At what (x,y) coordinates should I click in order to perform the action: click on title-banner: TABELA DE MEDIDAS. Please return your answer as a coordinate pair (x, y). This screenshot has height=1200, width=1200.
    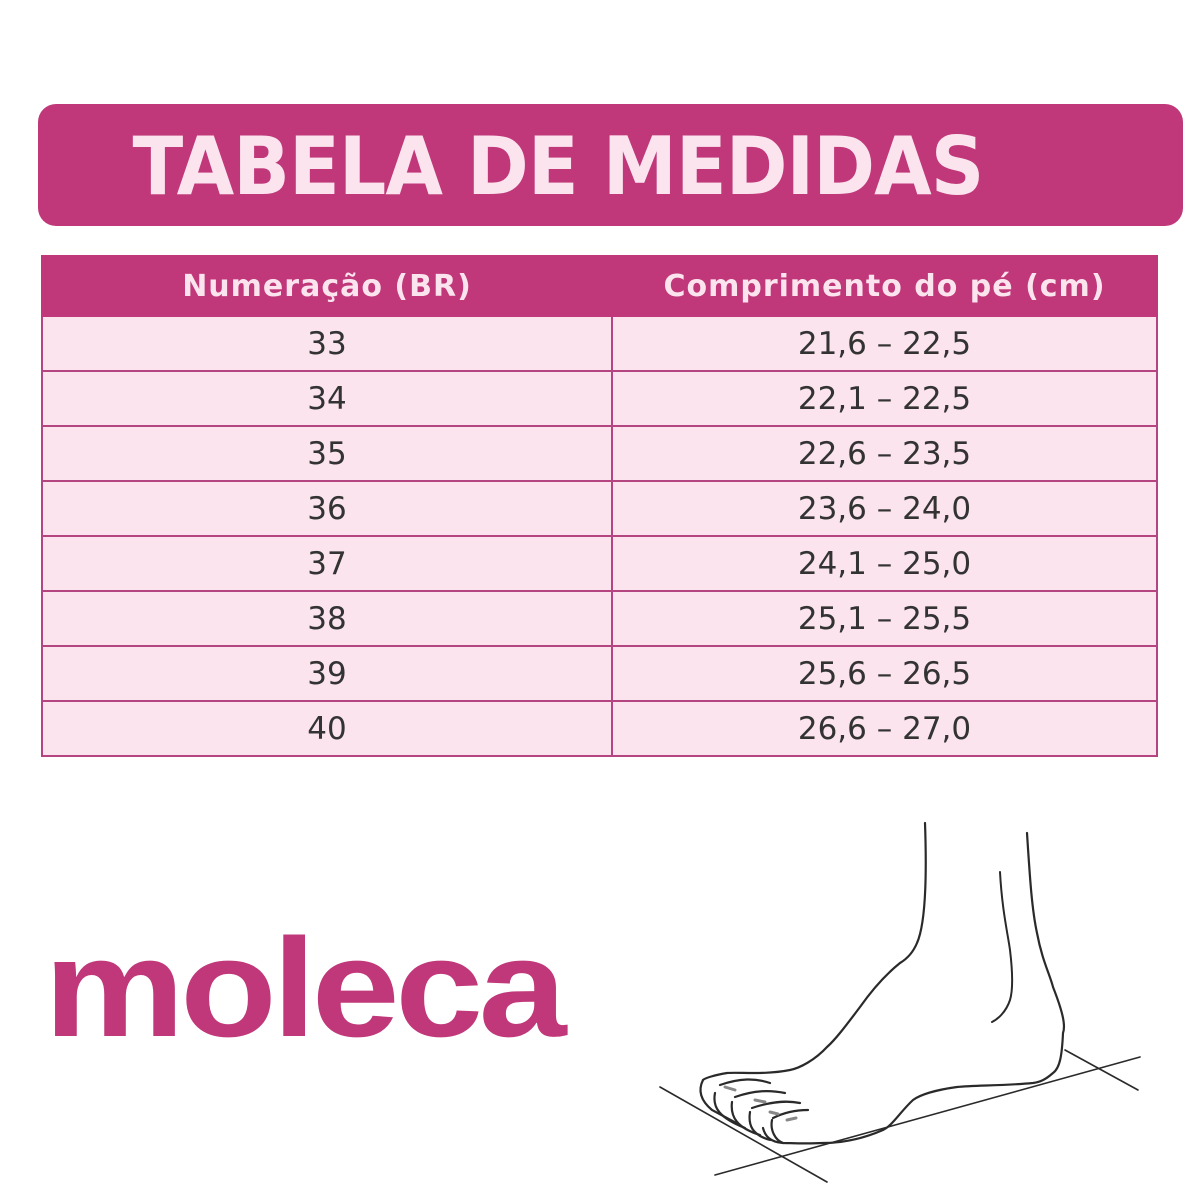
    Looking at the image, I should click on (610, 165).